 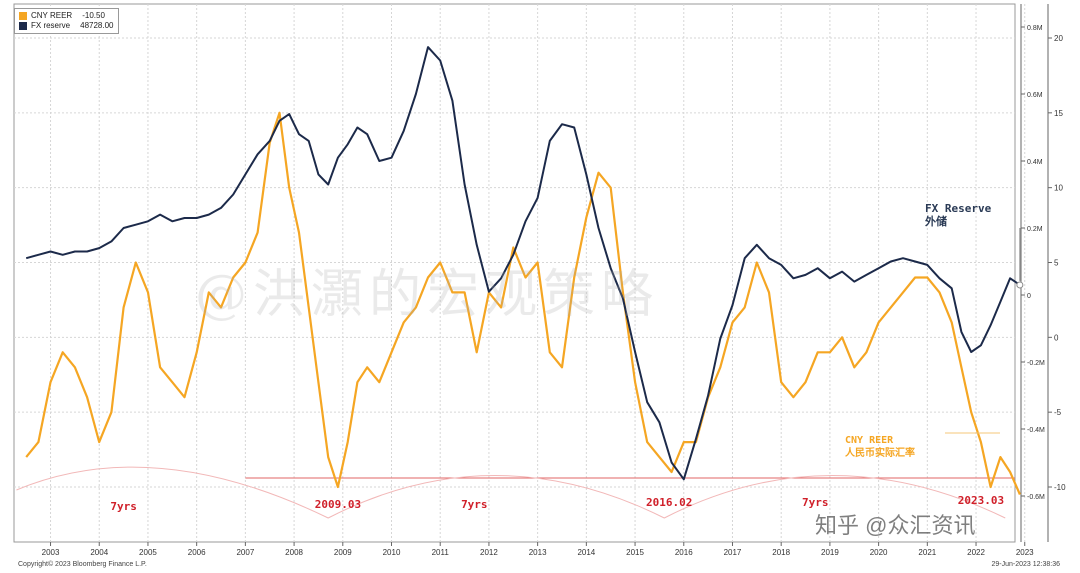 What do you see at coordinates (511, 492) in the screenshot?
I see `cycle-arcs` at bounding box center [511, 492].